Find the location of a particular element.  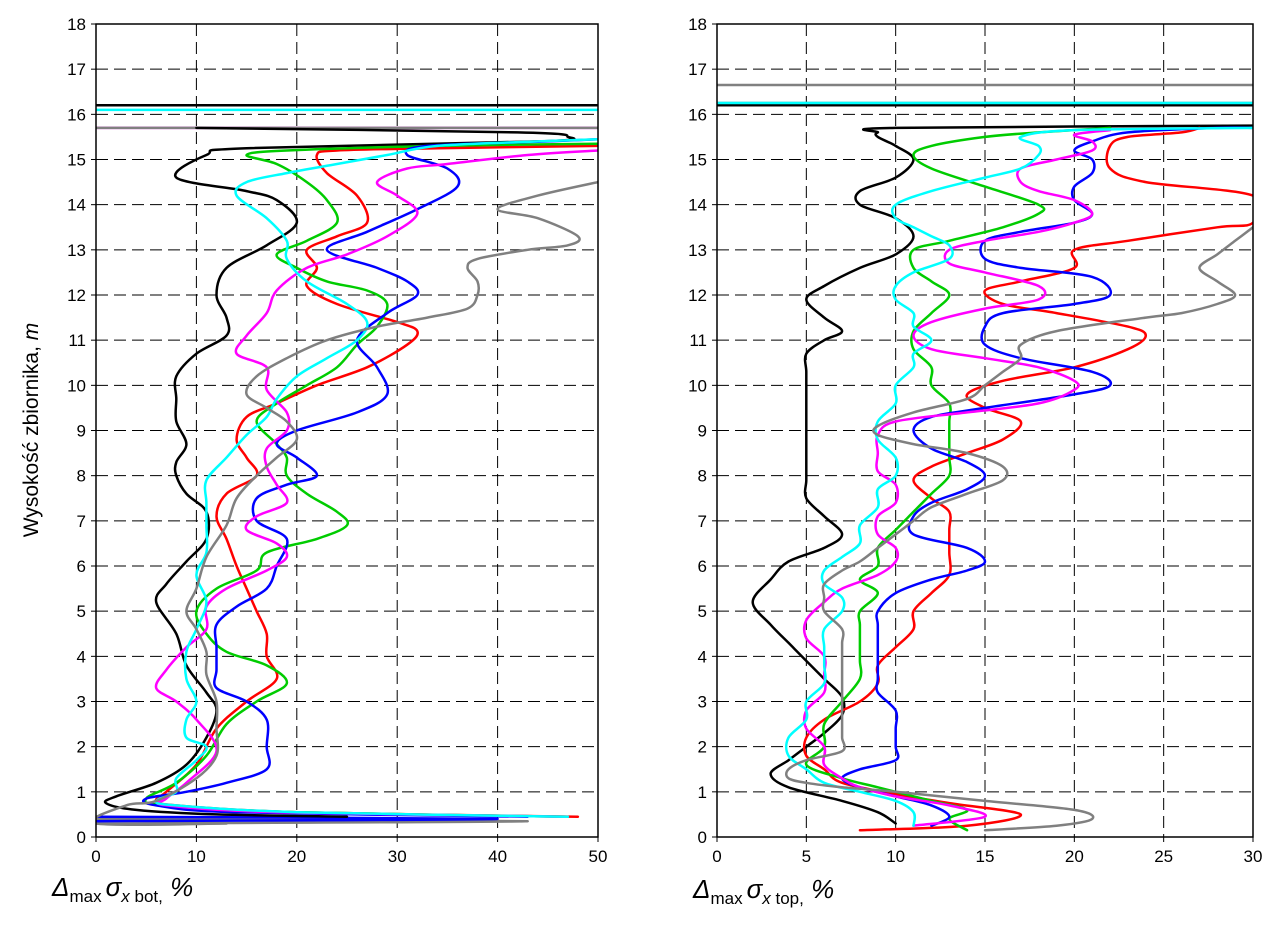

y-axis-label: Wysokość zbiornika, m is located at coordinates (31, 430).